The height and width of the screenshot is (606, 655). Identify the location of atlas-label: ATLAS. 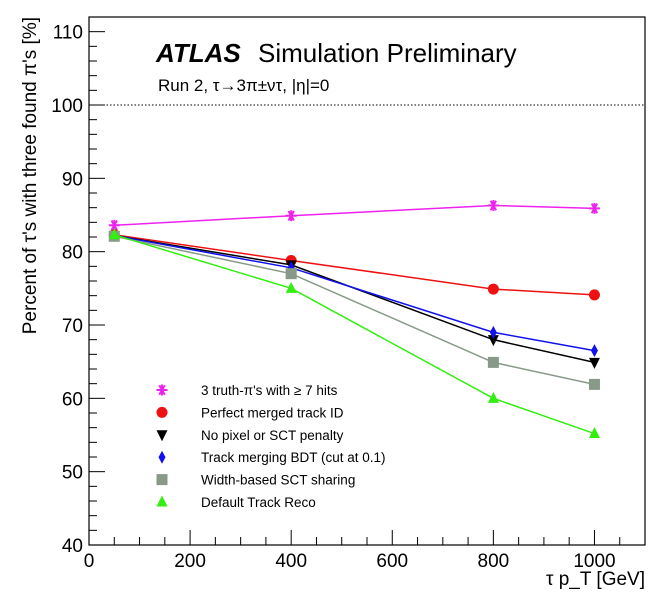
(198, 53).